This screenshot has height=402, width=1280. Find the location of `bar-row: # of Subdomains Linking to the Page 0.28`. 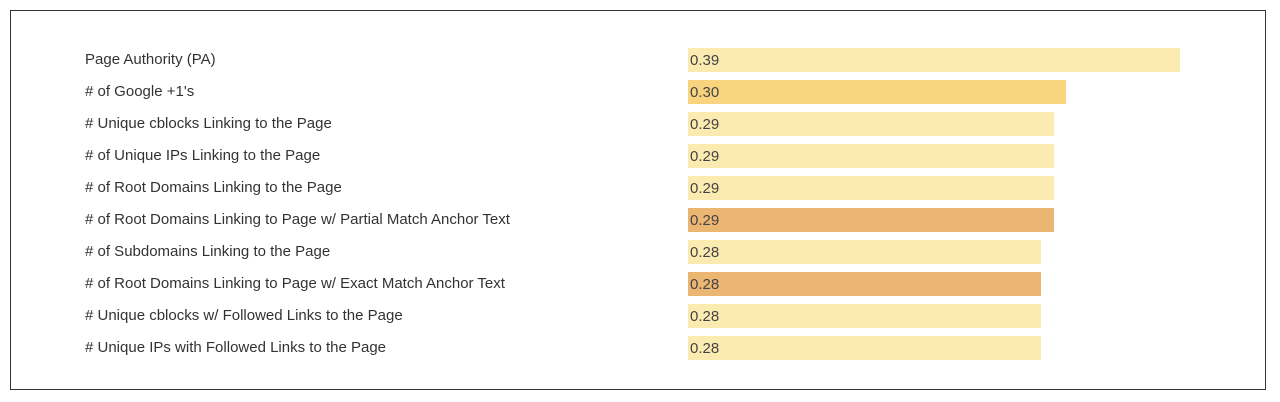

bar-row: # of Subdomains Linking to the Page 0.28 is located at coordinates (638, 252).